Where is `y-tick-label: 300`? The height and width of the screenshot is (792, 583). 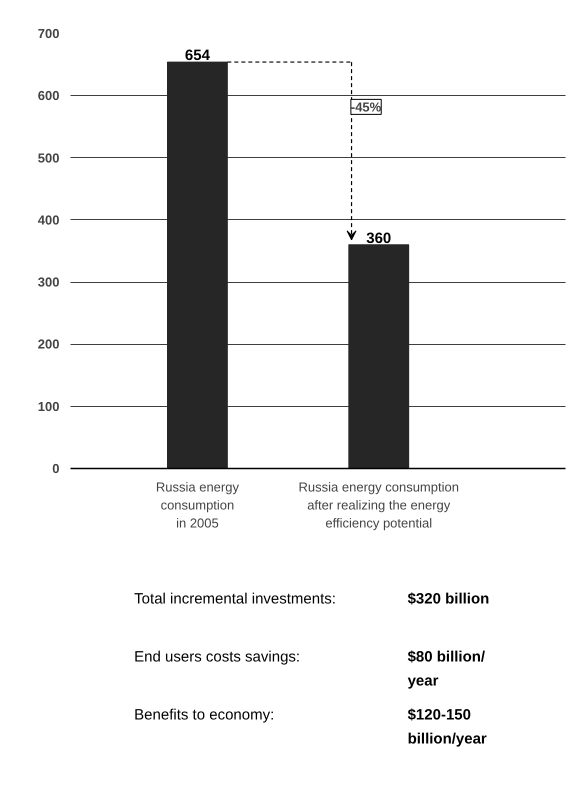 y-tick-label: 300 is located at coordinates (49, 282).